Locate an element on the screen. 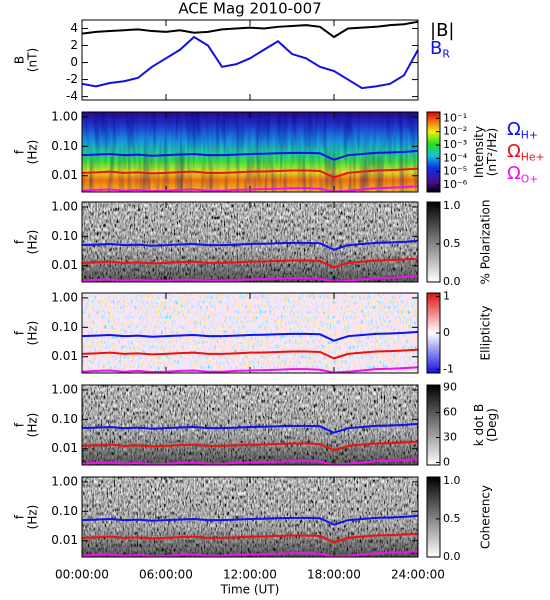 The width and height of the screenshot is (550, 600). spectrogram-texture is located at coordinates (250, 152).